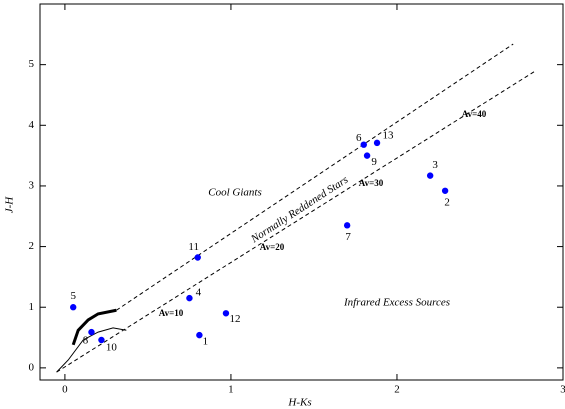 This screenshot has width=565, height=409. I want to click on x-tick-label: 0, so click(65, 390).